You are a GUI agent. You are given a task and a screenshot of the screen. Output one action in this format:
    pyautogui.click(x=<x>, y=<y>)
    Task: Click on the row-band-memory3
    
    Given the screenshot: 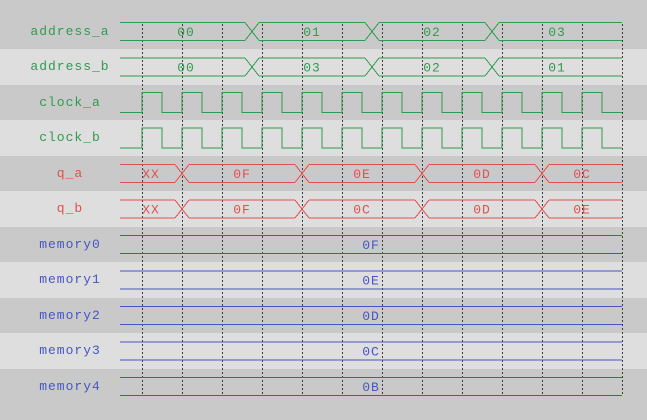 What is the action you would take?
    pyautogui.click(x=323, y=351)
    